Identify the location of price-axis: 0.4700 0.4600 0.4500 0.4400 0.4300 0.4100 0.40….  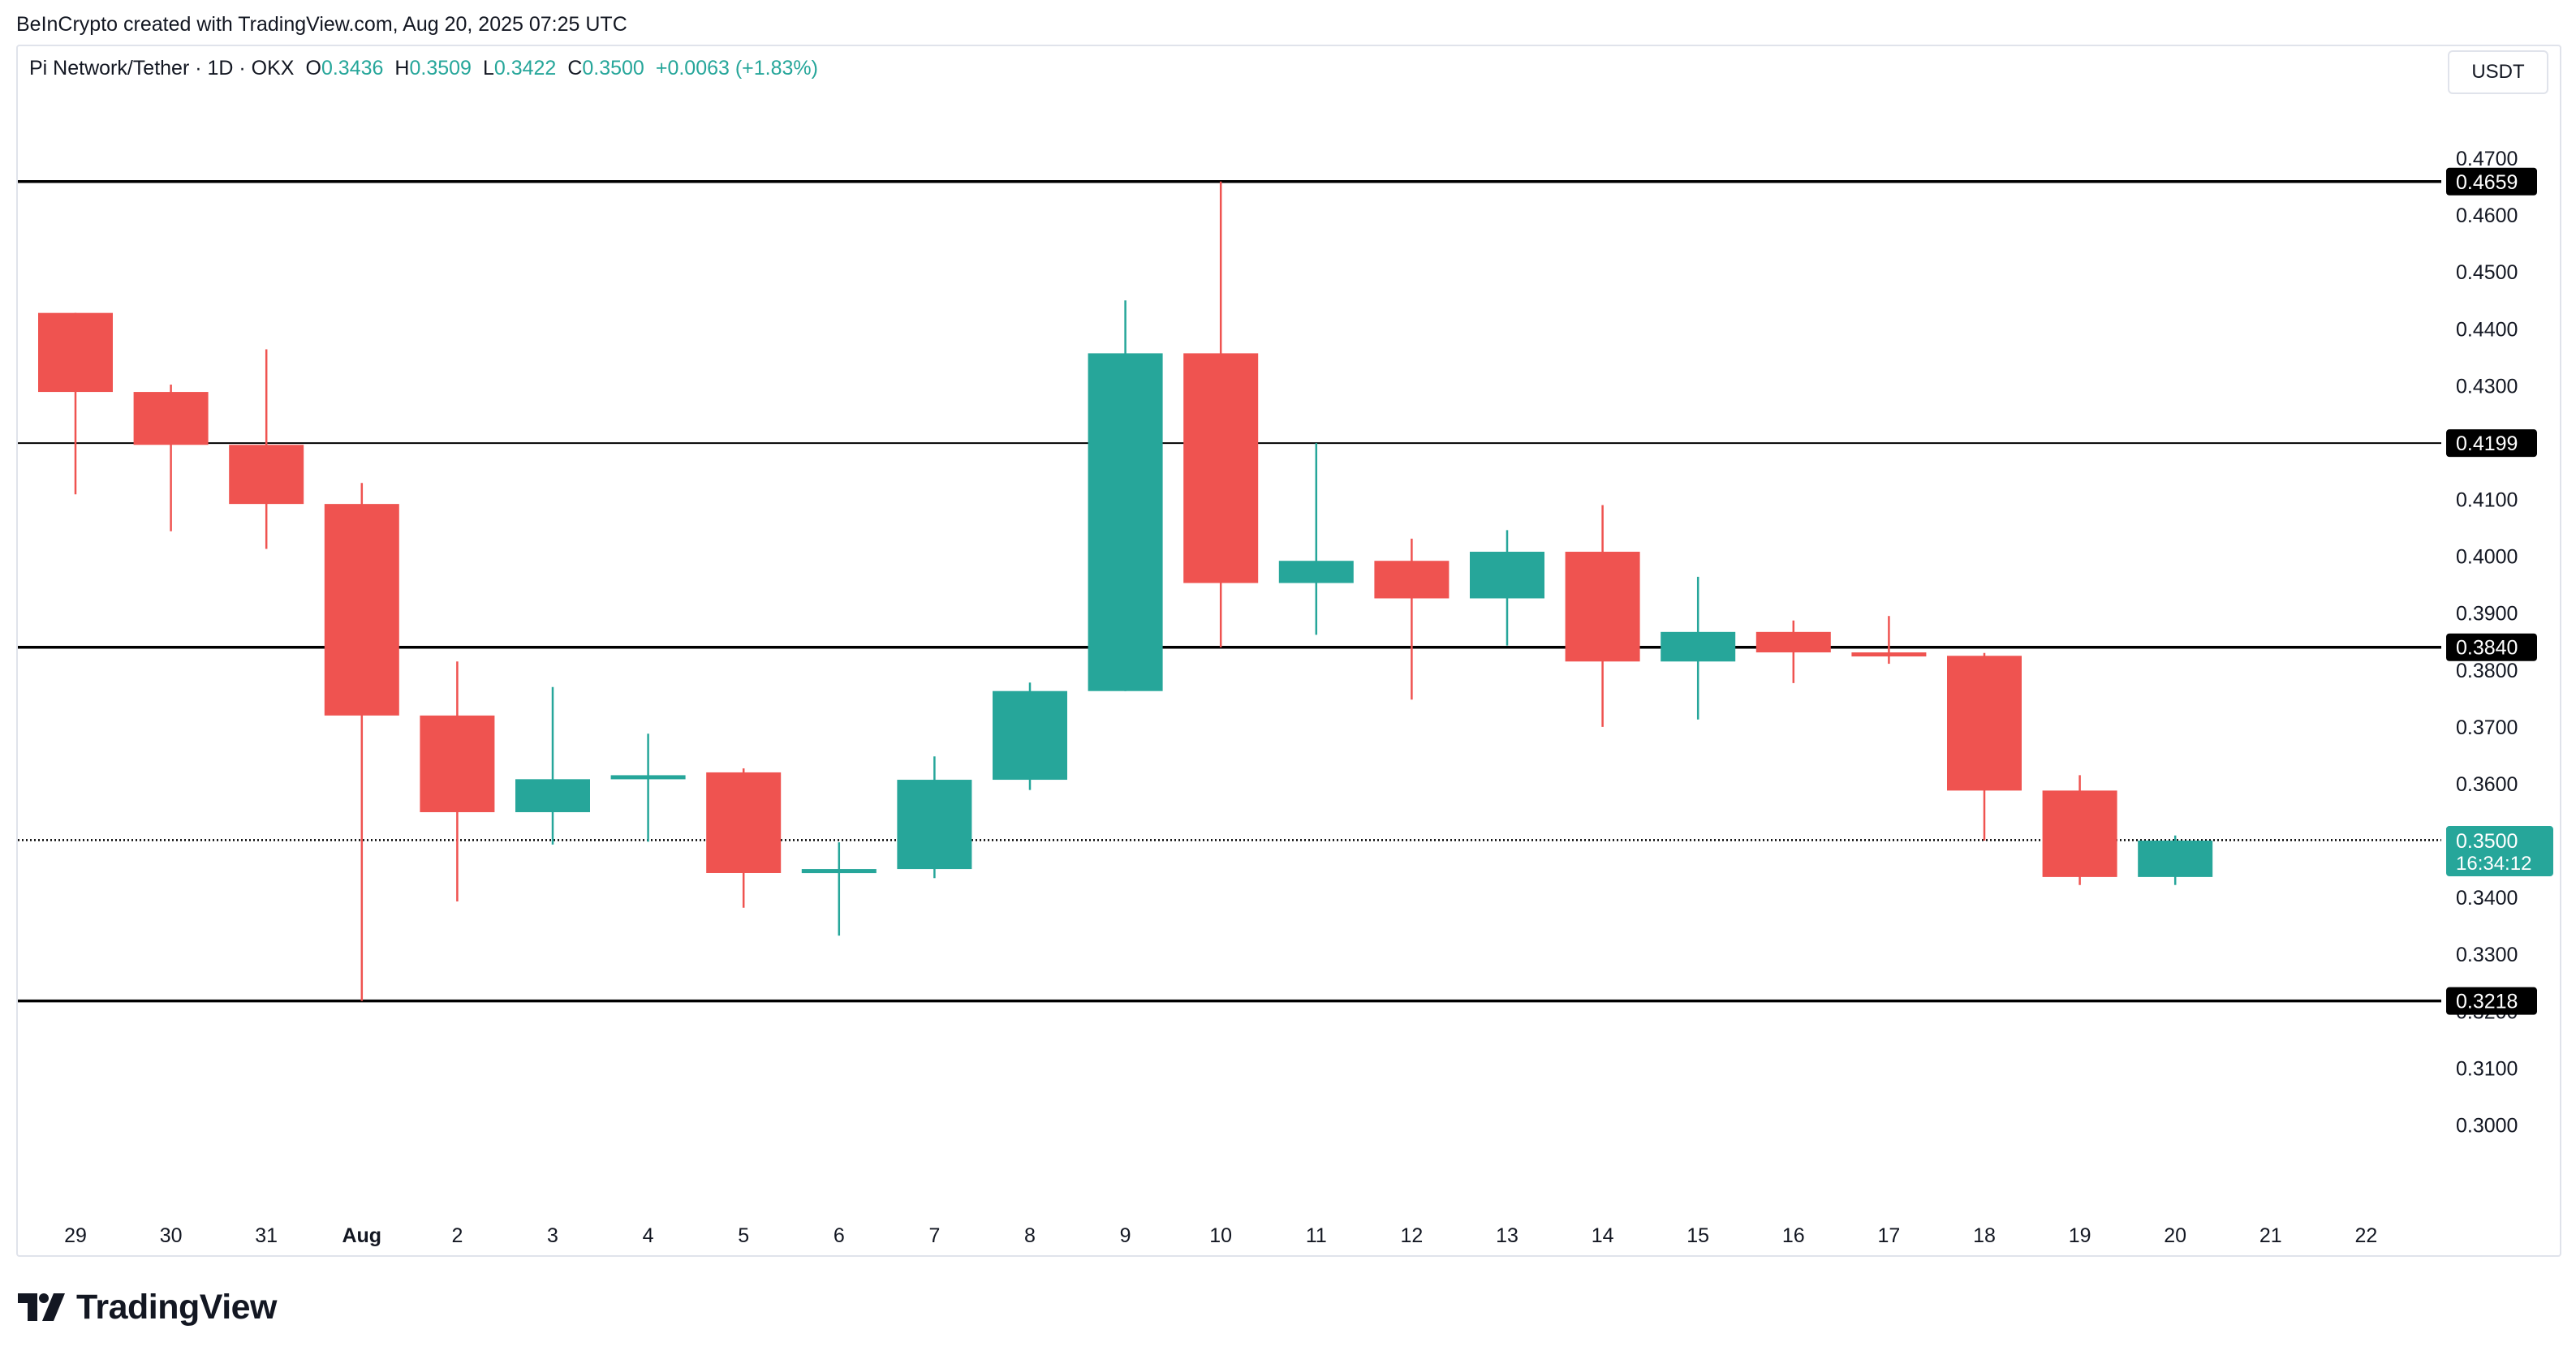
(2487, 642).